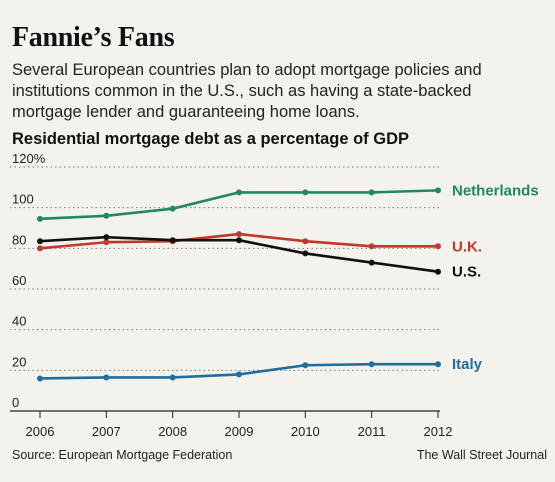 This screenshot has height=482, width=555. Describe the element at coordinates (15, 402) in the screenshot. I see `y-tick-label: 0` at that location.